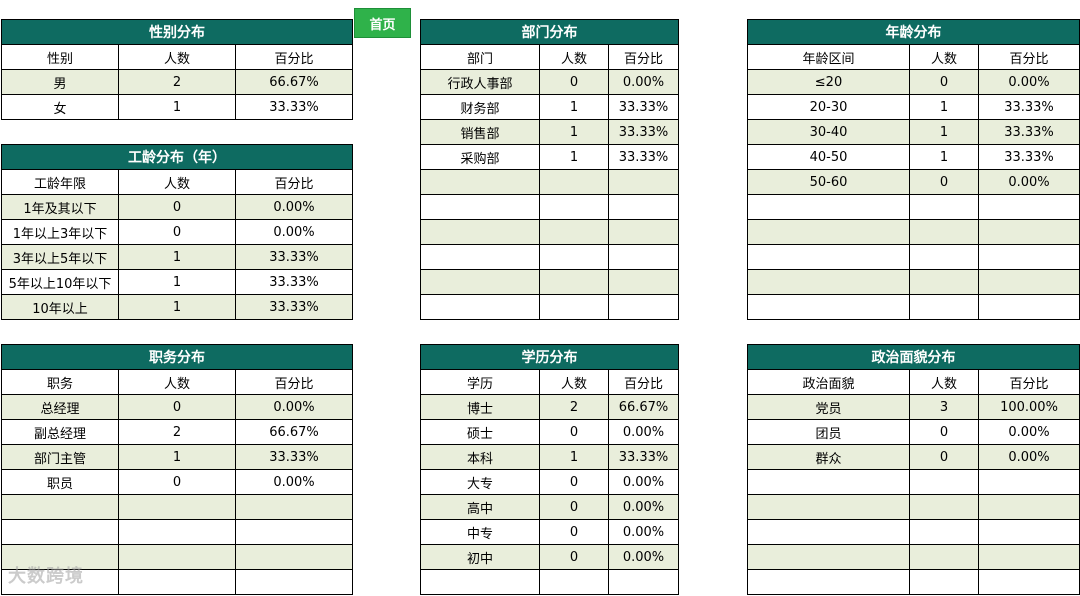 Image resolution: width=1080 pixels, height=596 pixels. What do you see at coordinates (480, 482) in the screenshot?
I see `table-cell: 大专` at bounding box center [480, 482].